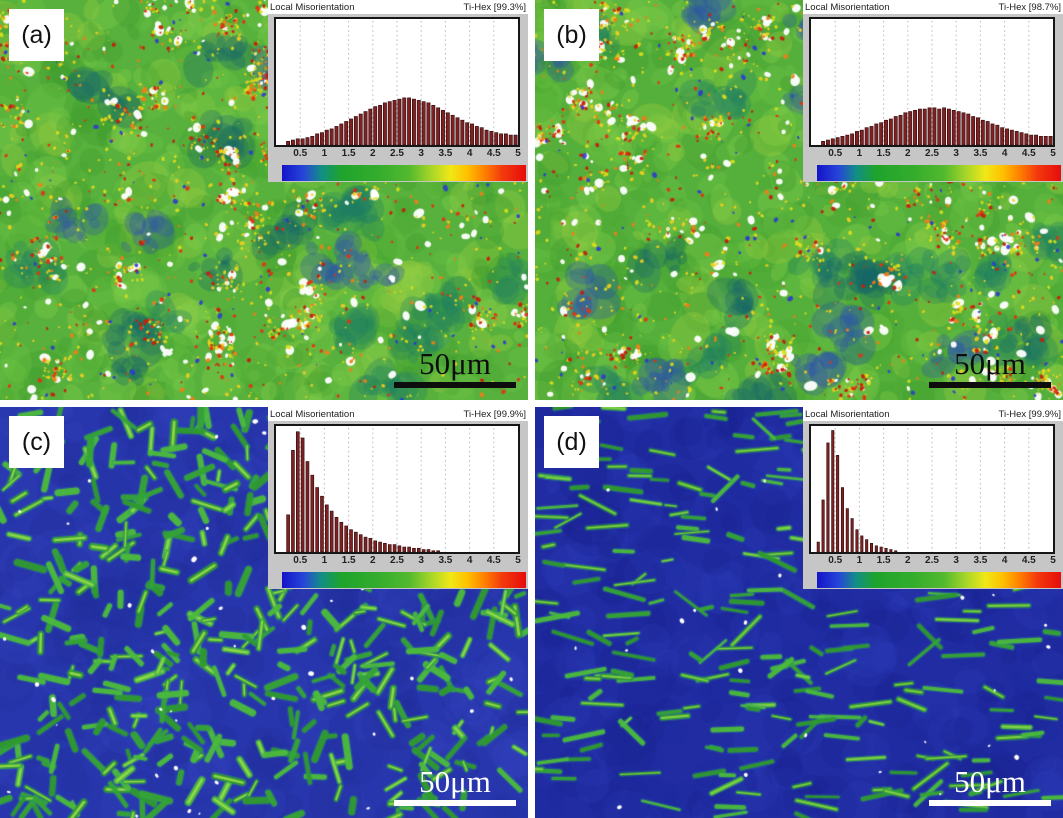 The height and width of the screenshot is (818, 1063). What do you see at coordinates (933, 7) in the screenshot?
I see `inset-title-row: Local Misorientation Ti-Hex [98.7%]` at bounding box center [933, 7].